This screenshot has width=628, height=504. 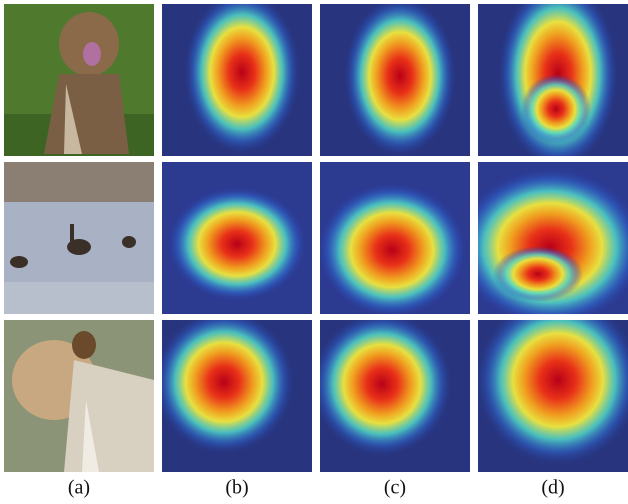 I want to click on column-label: (c), so click(x=395, y=488).